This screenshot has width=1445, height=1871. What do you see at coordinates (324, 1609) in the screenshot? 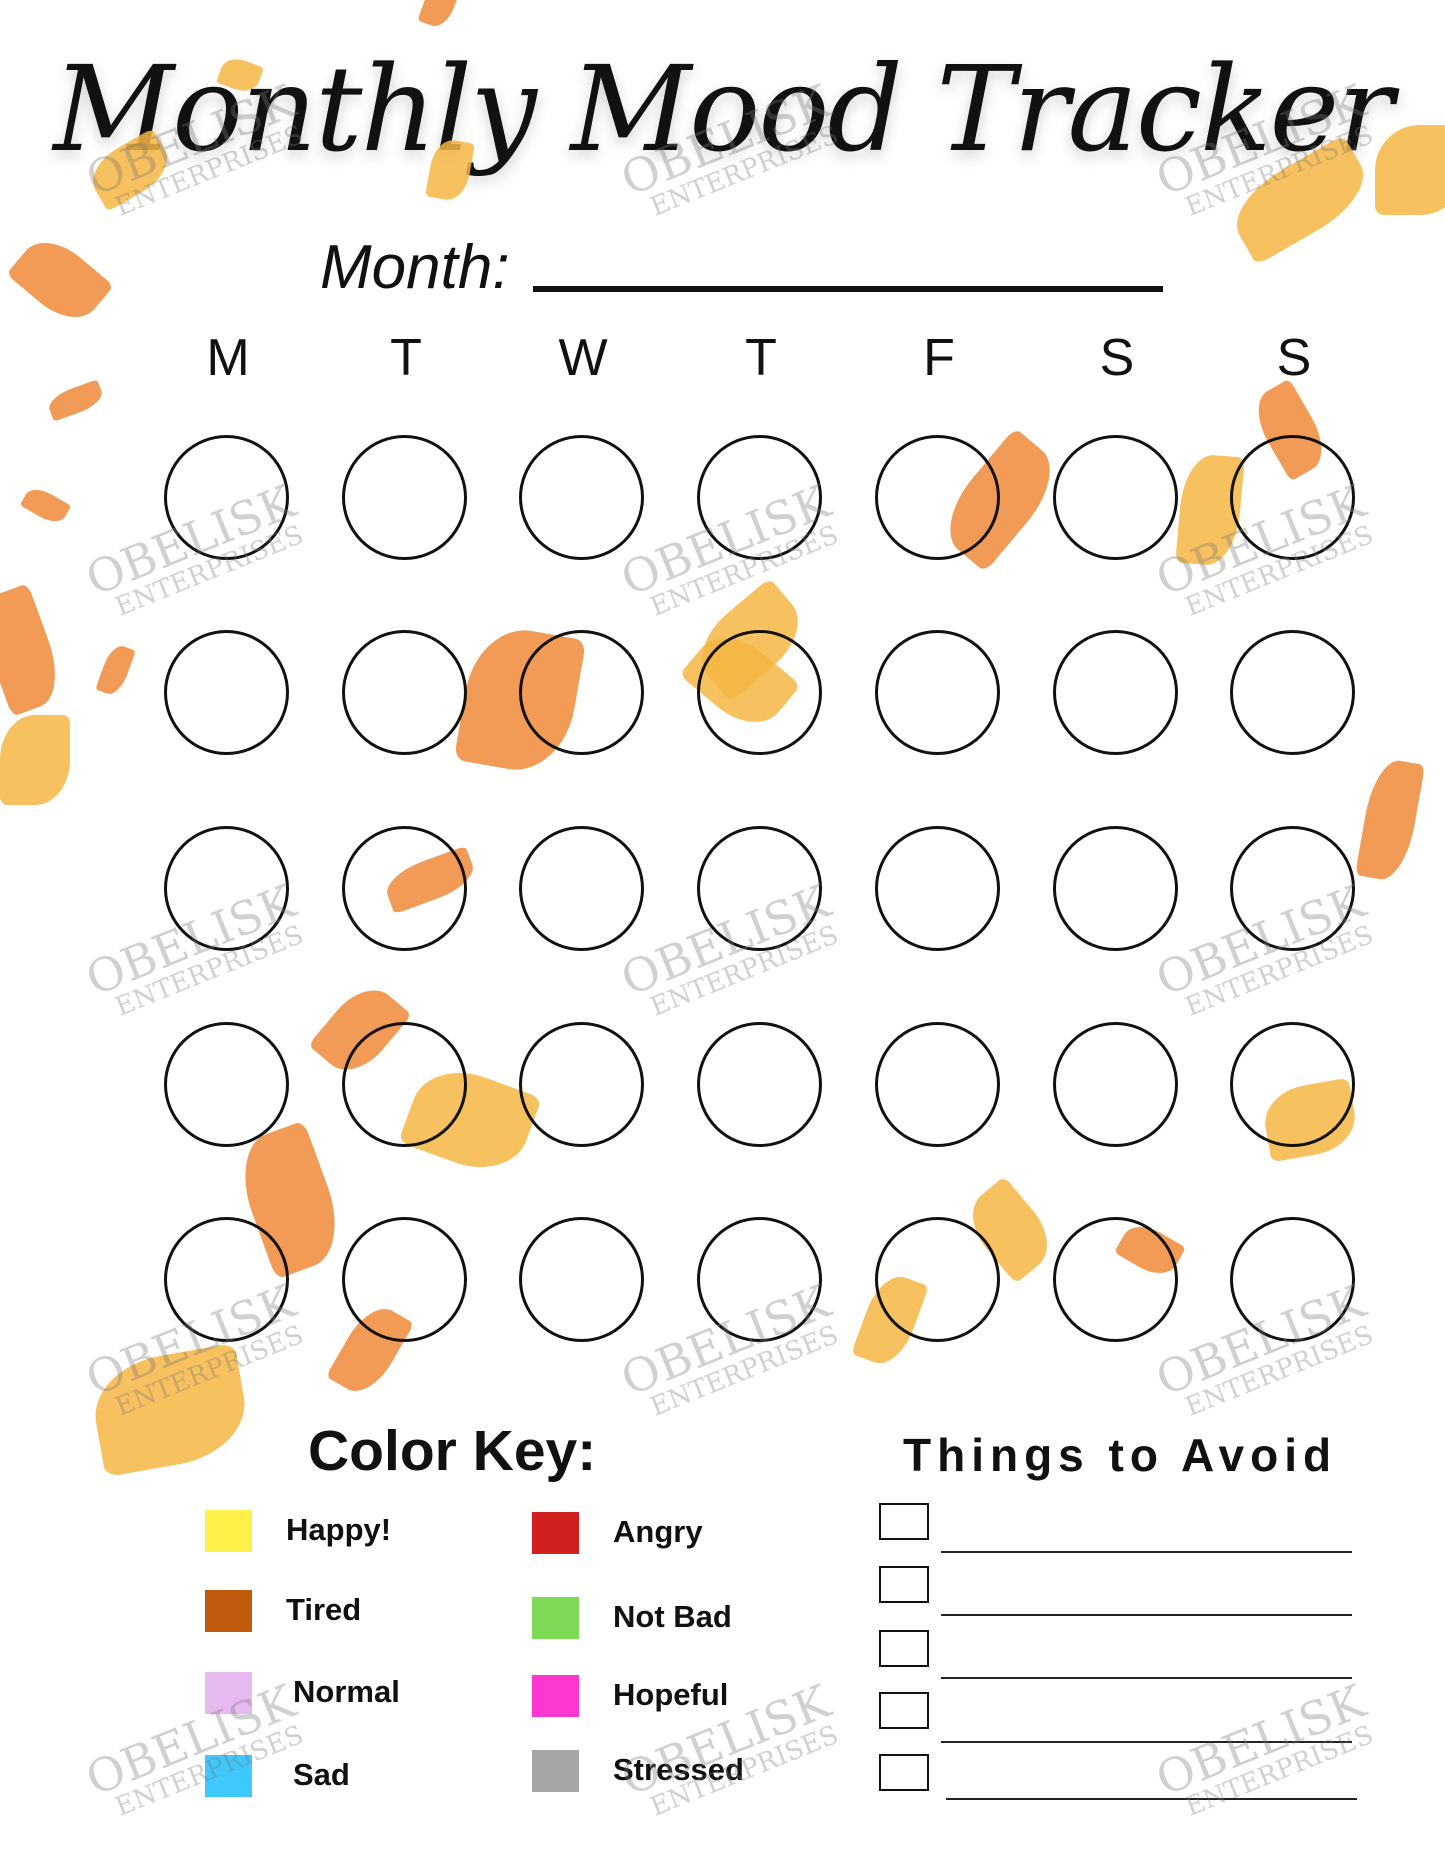
I see `color-key-label: Tired` at bounding box center [324, 1609].